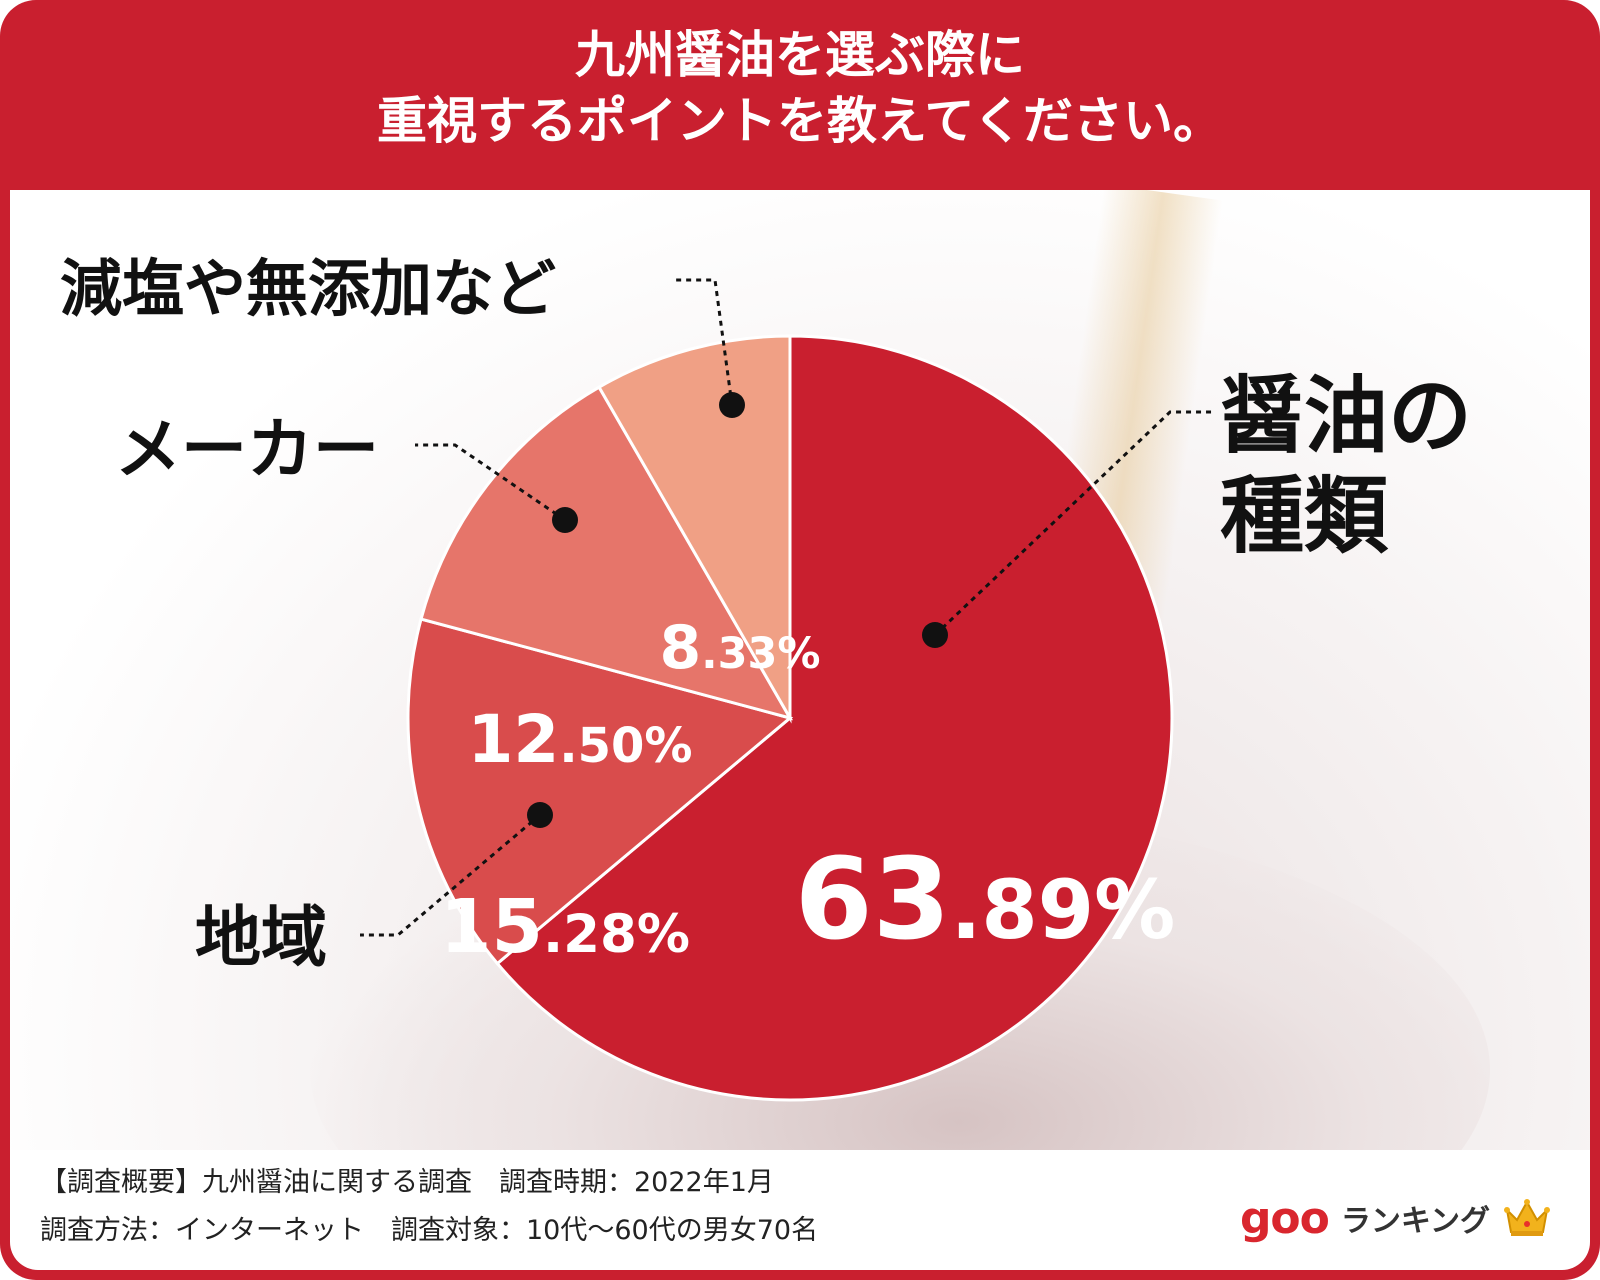  Describe the element at coordinates (1284, 1218) in the screenshot. I see `brand-goo-logo: goo` at that location.